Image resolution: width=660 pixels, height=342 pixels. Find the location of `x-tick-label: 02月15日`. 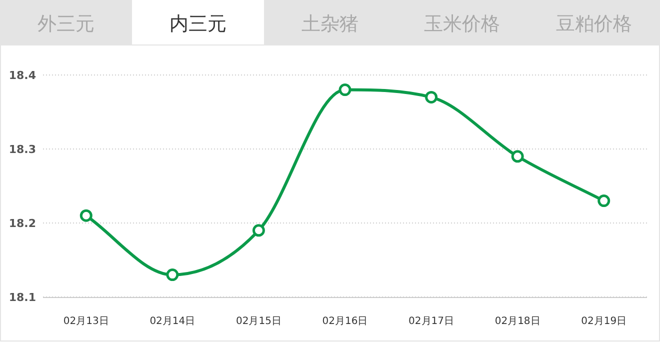

x-tick-label: 02月15日 is located at coordinates (259, 321).